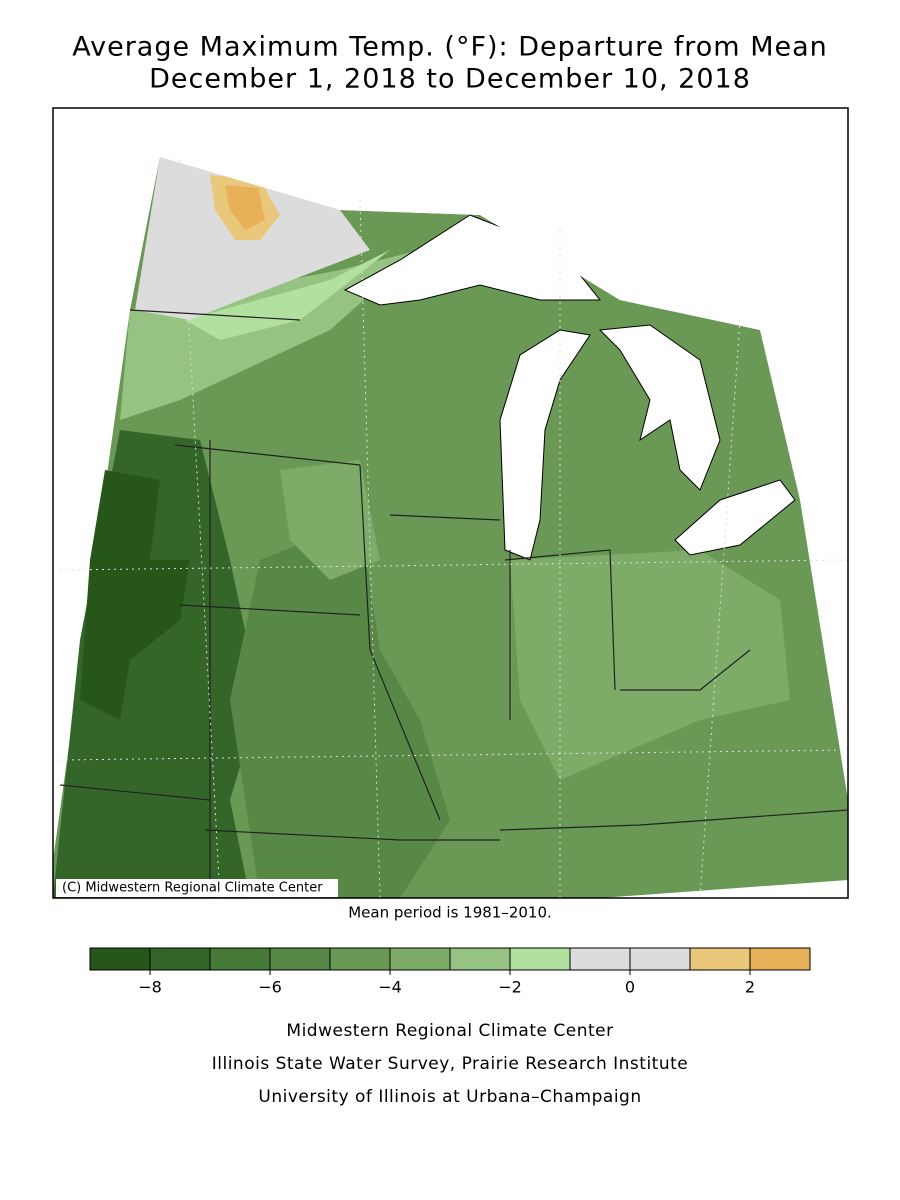 The image size is (900, 1200). I want to click on shade-light, so click(330, 520).